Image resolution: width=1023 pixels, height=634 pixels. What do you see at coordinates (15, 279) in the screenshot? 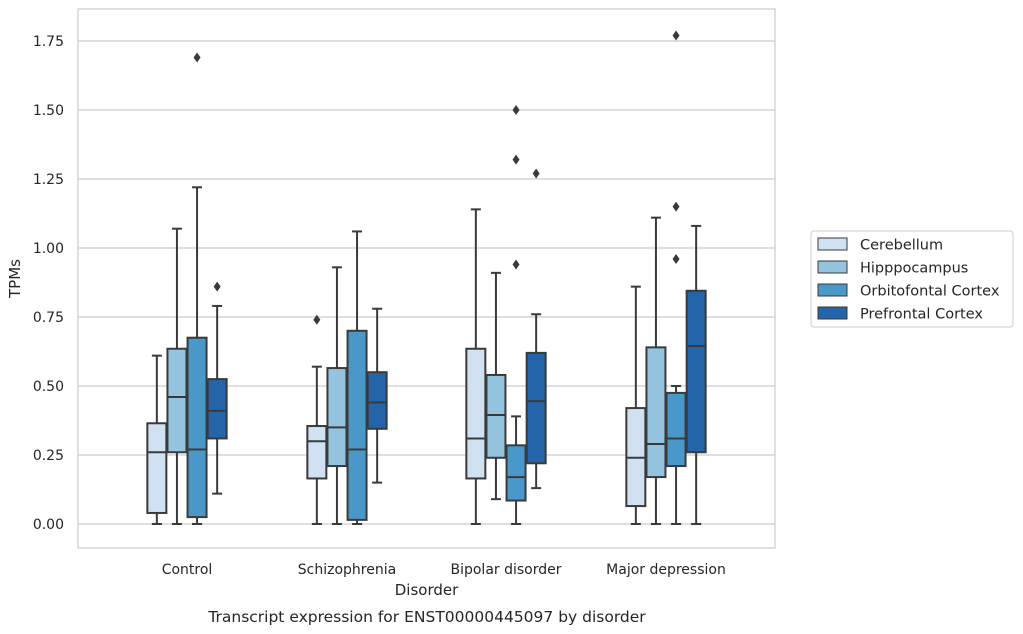
I see `y-axis-label: TPMs` at bounding box center [15, 279].